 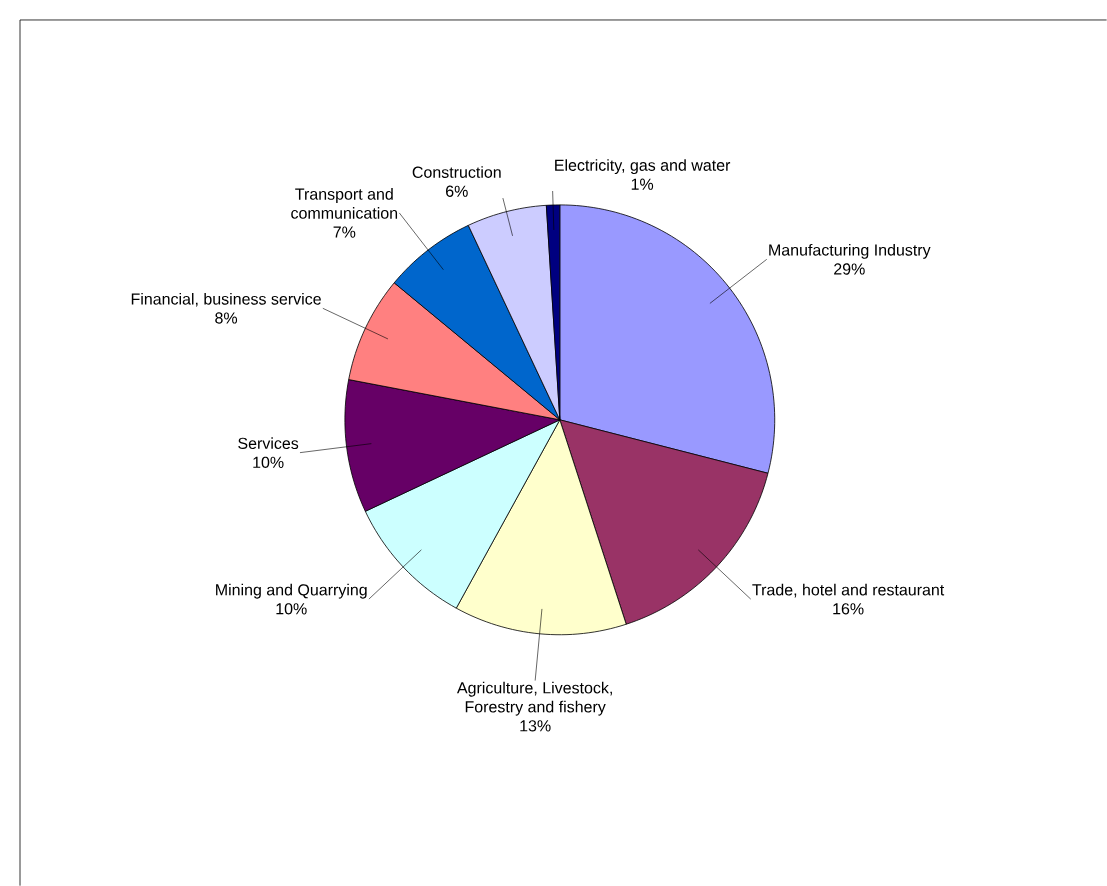 What do you see at coordinates (291, 591) in the screenshot?
I see `slice-label: Mining and Quarrying` at bounding box center [291, 591].